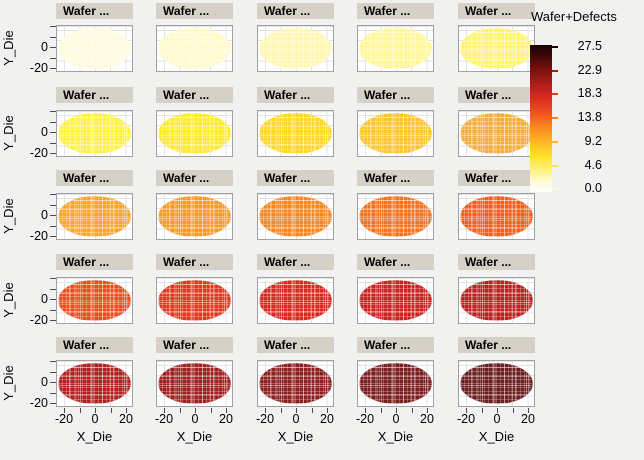 This screenshot has width=644, height=460. Describe the element at coordinates (593, 140) in the screenshot. I see `legend-tick-label: 9.2` at that location.